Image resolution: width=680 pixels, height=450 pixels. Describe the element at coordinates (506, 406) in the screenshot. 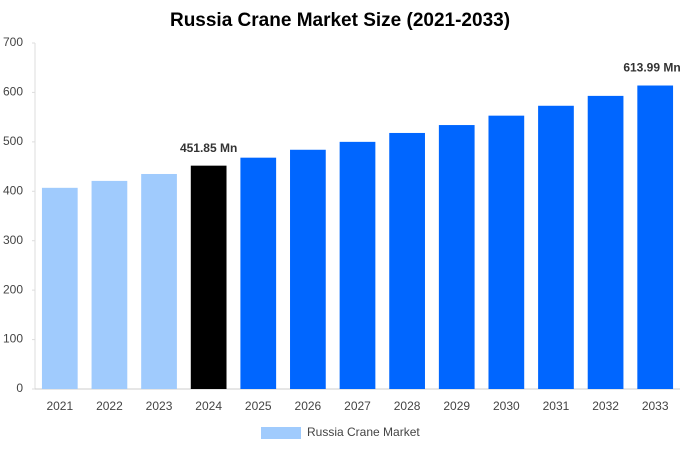

I see `x-tick-label: 2030` at that location.